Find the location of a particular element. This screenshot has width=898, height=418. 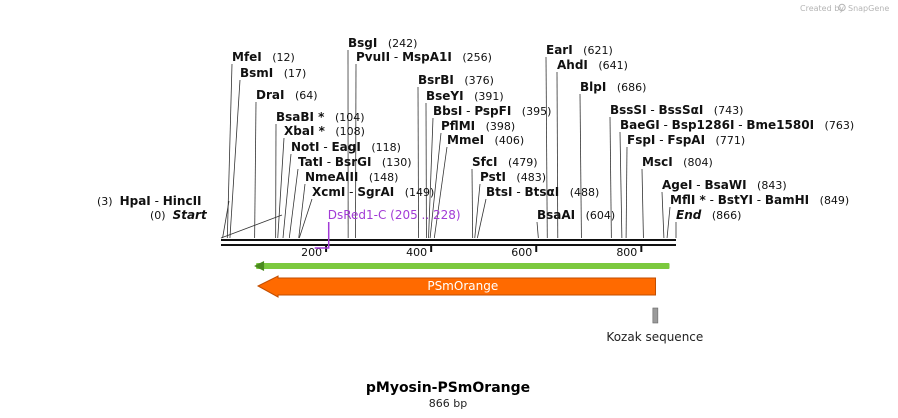

enzyme-site-tati: TatI - BsrGI (130) is located at coordinates (355, 162).